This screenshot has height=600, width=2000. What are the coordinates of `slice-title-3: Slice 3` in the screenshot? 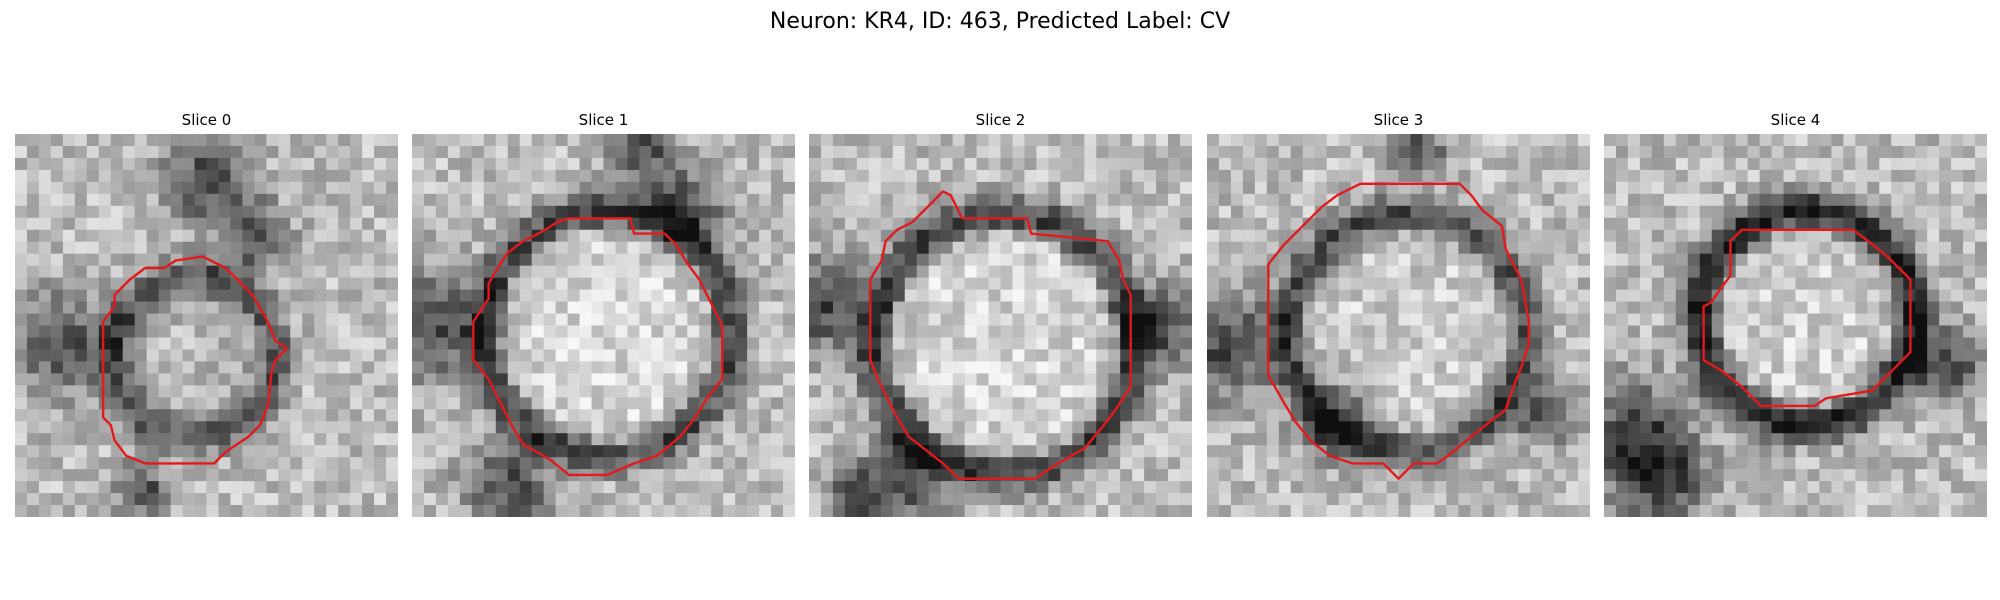 It's located at (1398, 120).